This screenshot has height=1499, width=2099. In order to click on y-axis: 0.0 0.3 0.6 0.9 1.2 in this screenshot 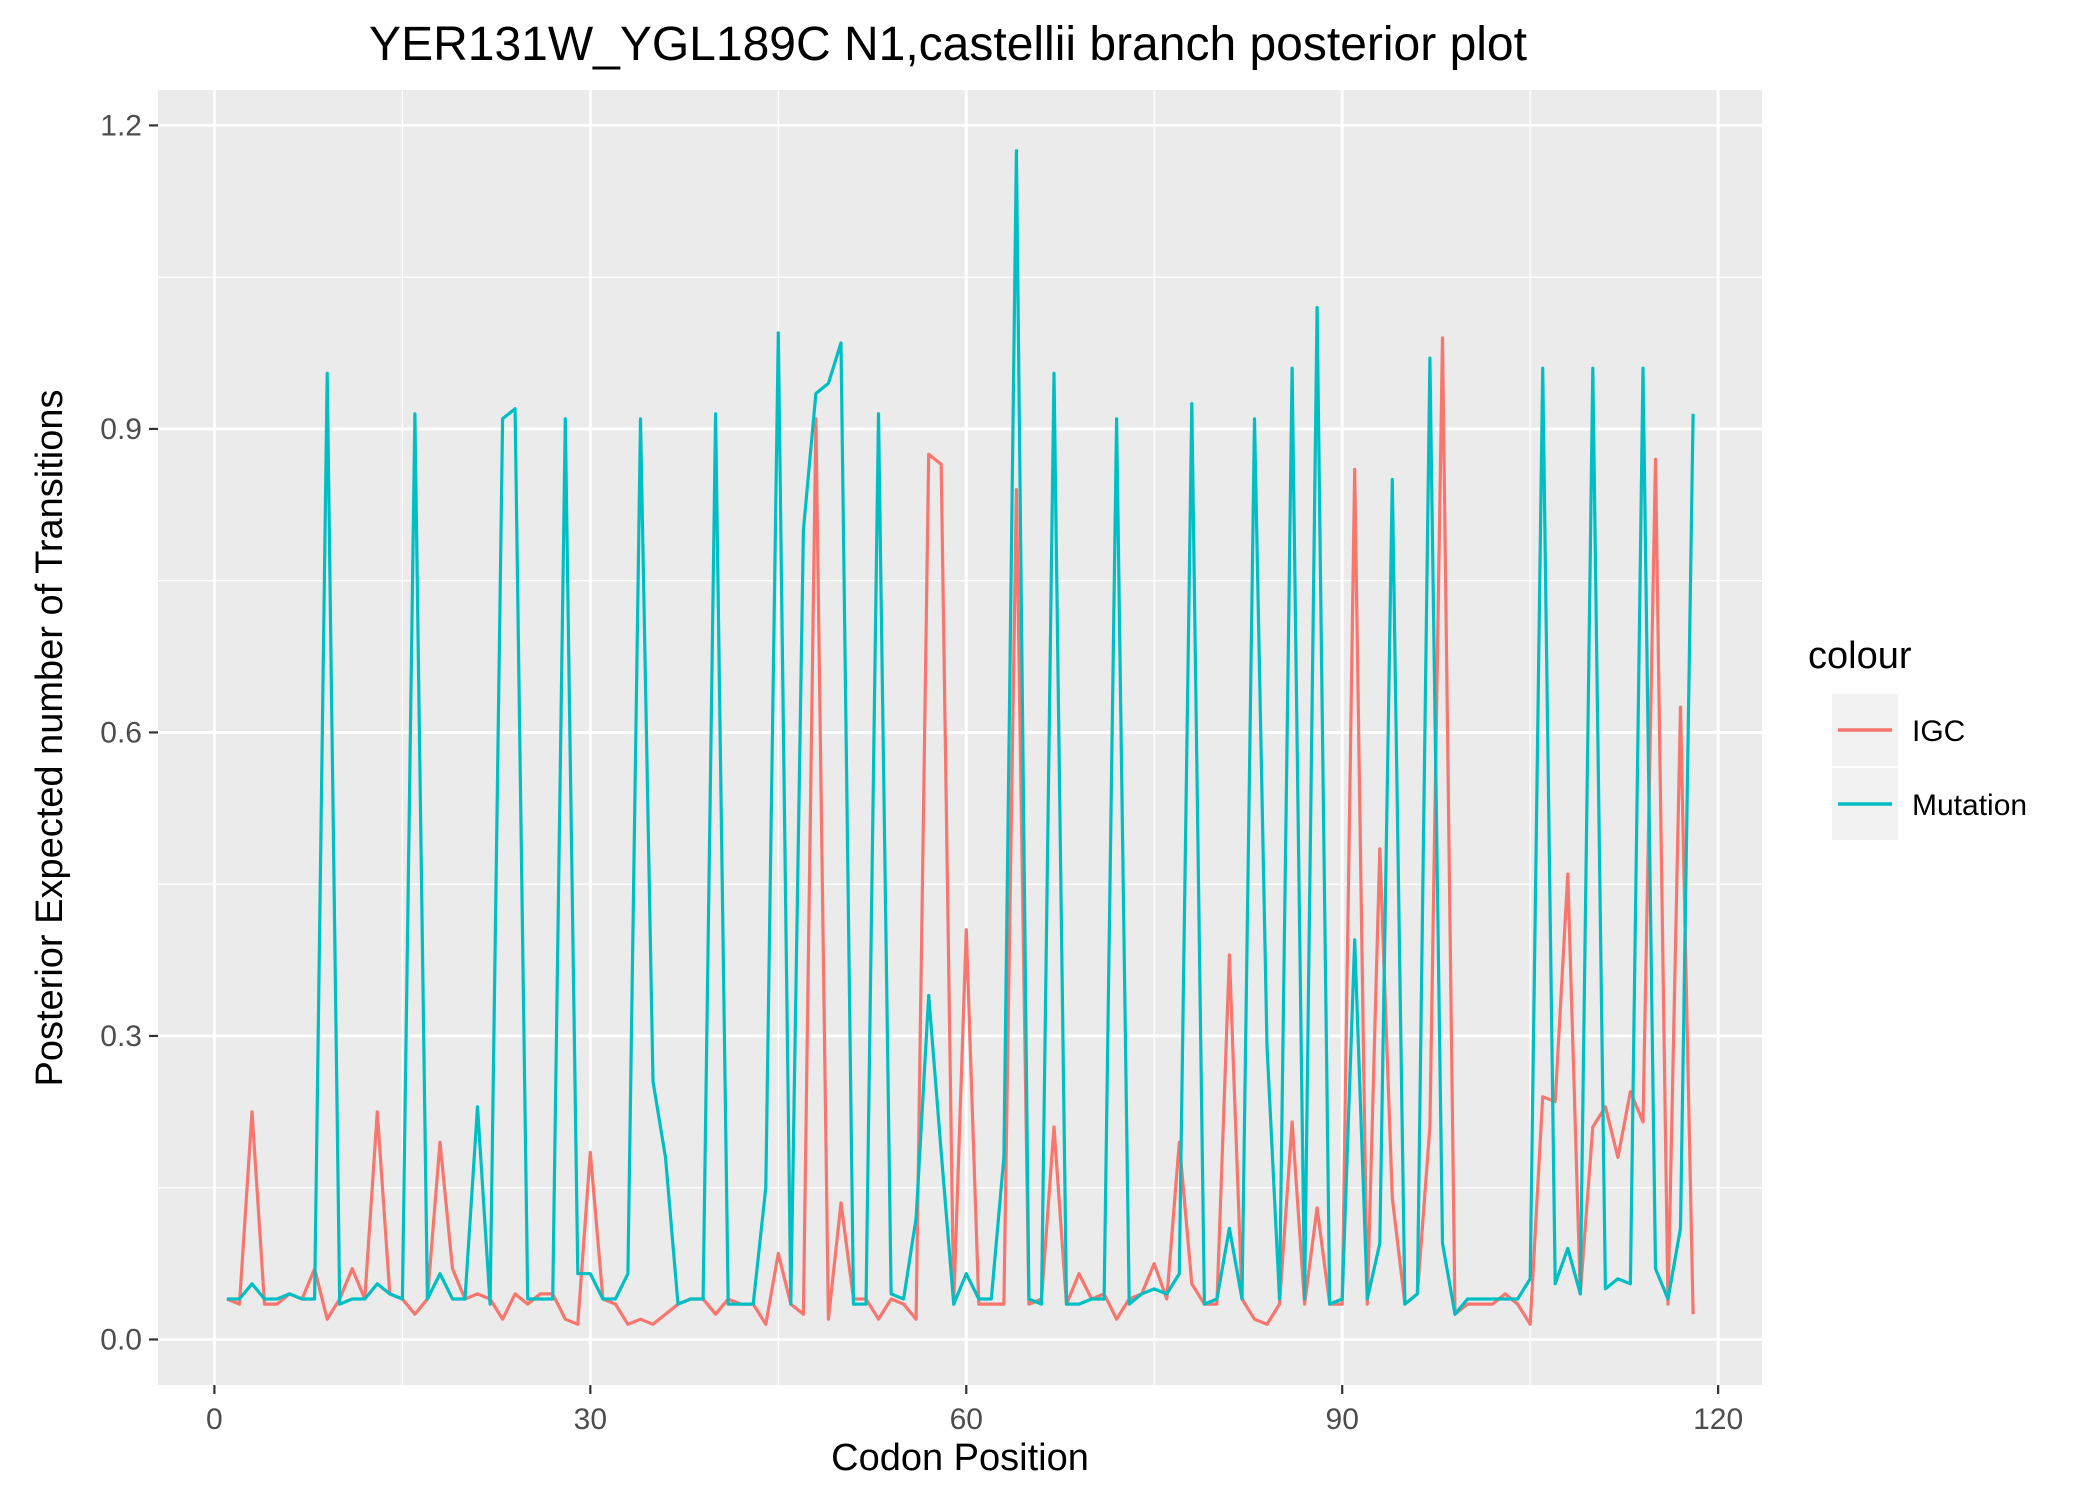, I will do `click(129, 732)`.